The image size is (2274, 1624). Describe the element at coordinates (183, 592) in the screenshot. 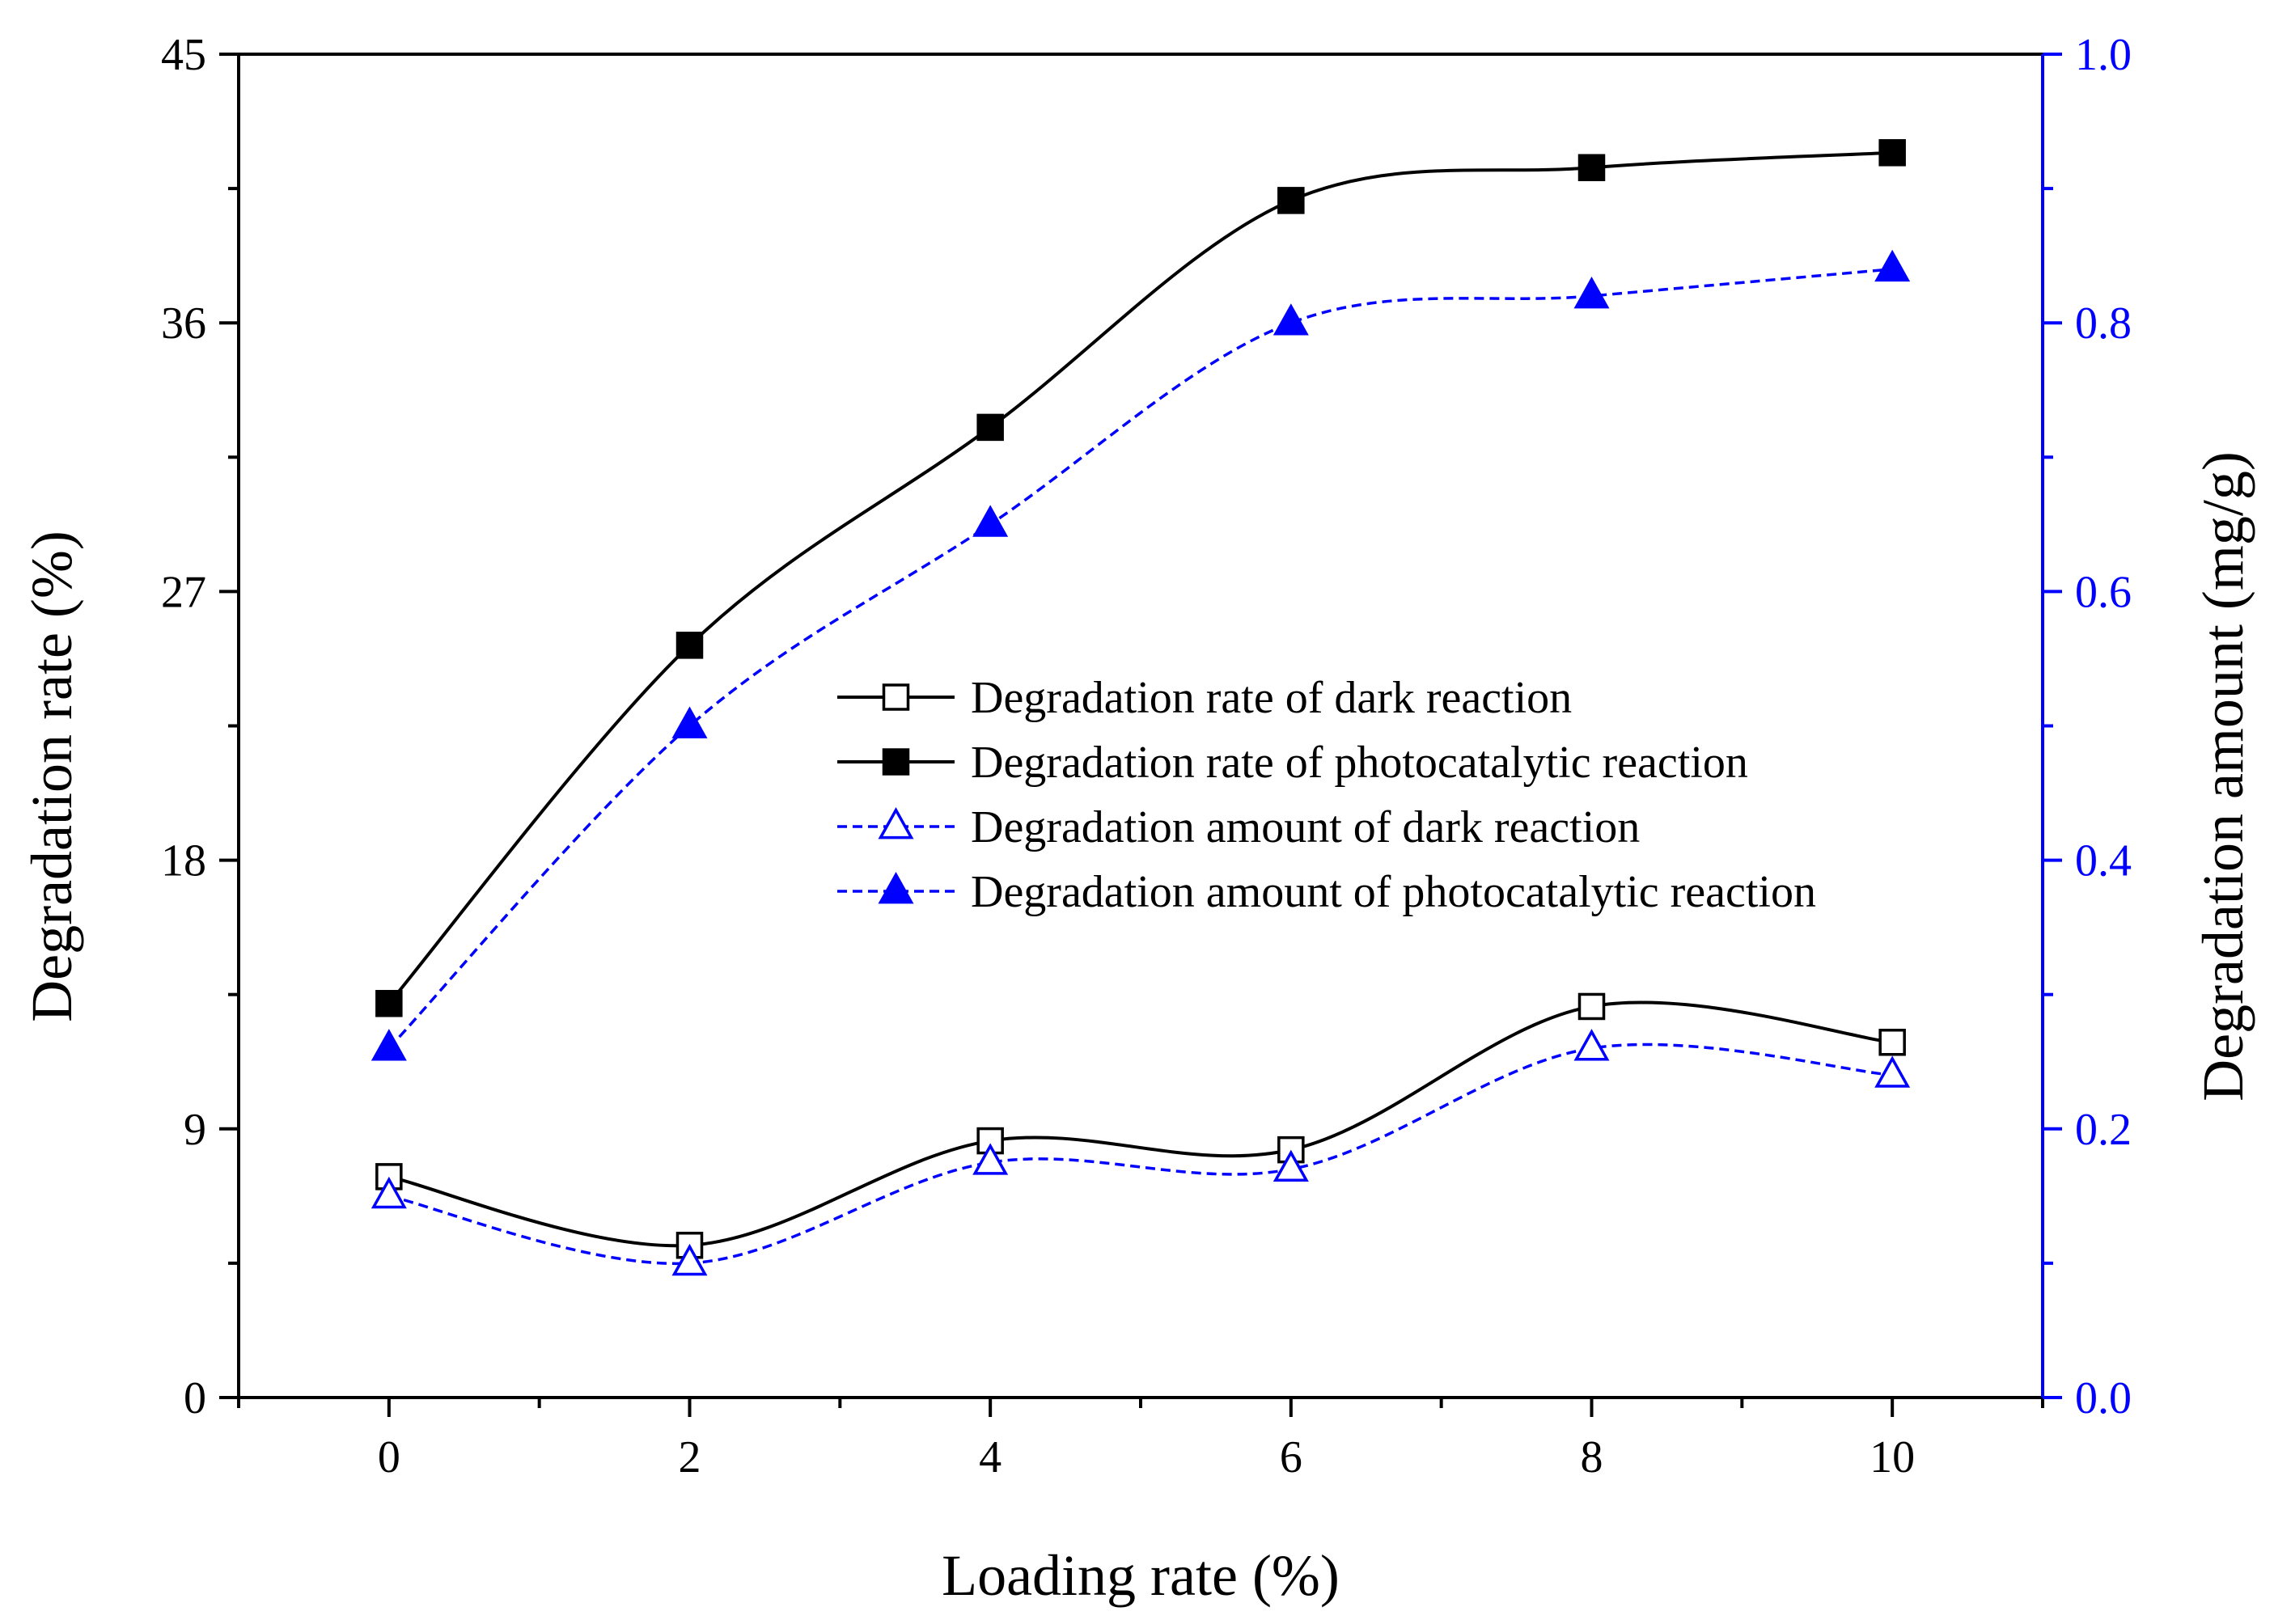

I see `y-left-tick-label: 27` at that location.